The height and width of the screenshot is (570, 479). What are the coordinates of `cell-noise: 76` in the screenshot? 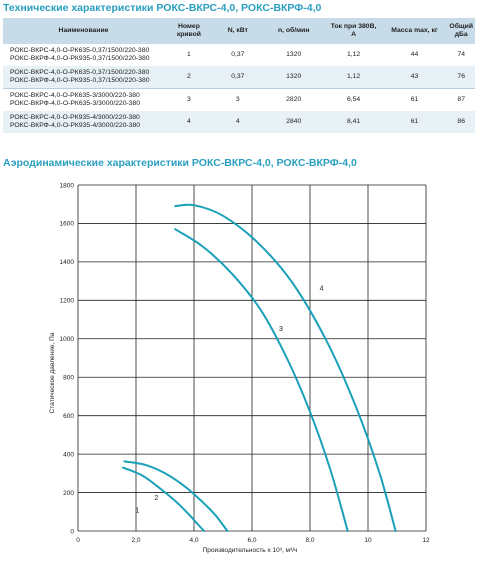 It's located at (461, 77).